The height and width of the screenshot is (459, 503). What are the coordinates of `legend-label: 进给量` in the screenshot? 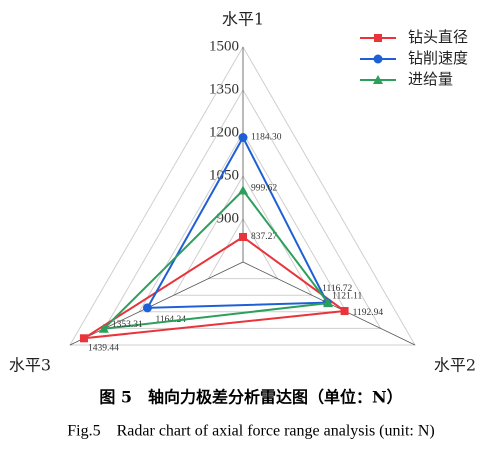 It's located at (430, 79).